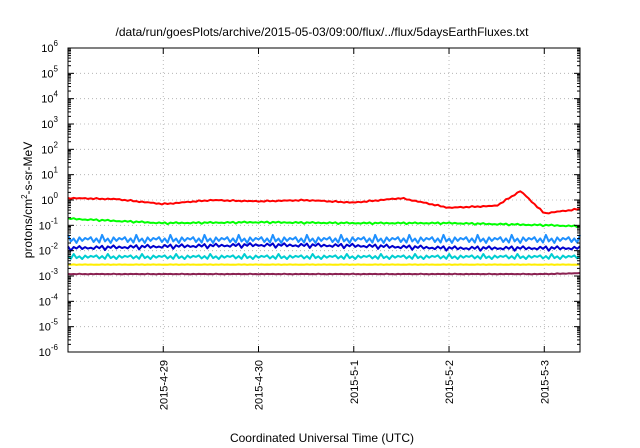 The height and width of the screenshot is (448, 640). I want to click on y-tick-label: 10⁻², so click(49, 250).